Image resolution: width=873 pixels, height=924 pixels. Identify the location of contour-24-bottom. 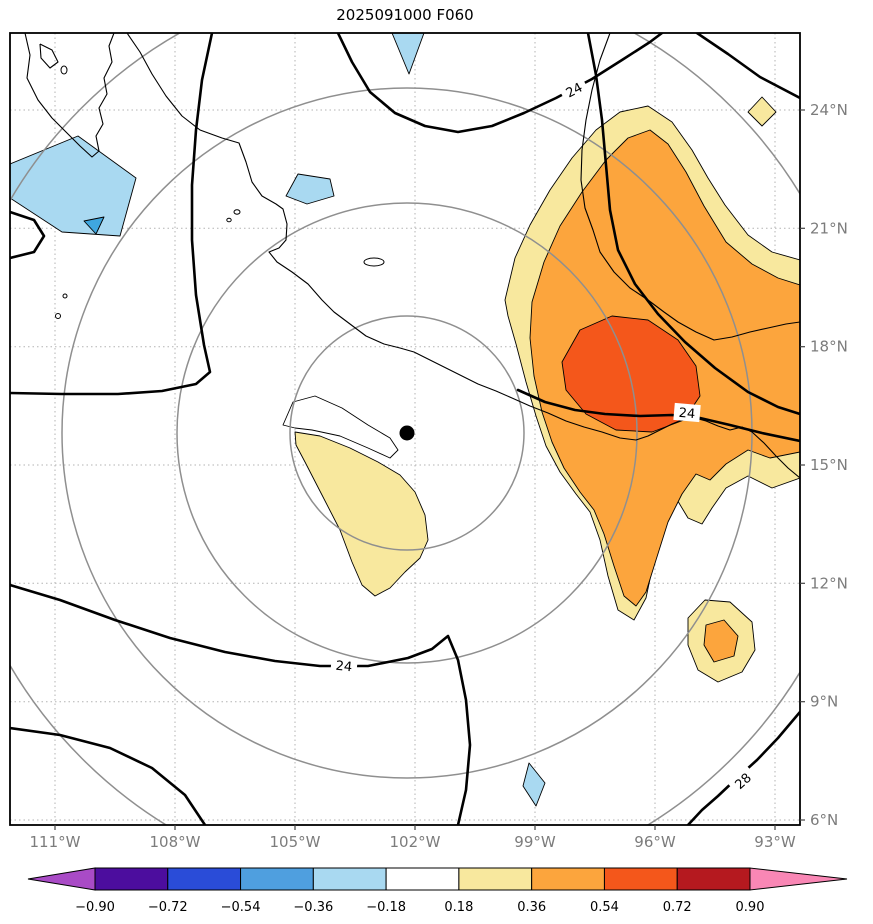
(241, 704).